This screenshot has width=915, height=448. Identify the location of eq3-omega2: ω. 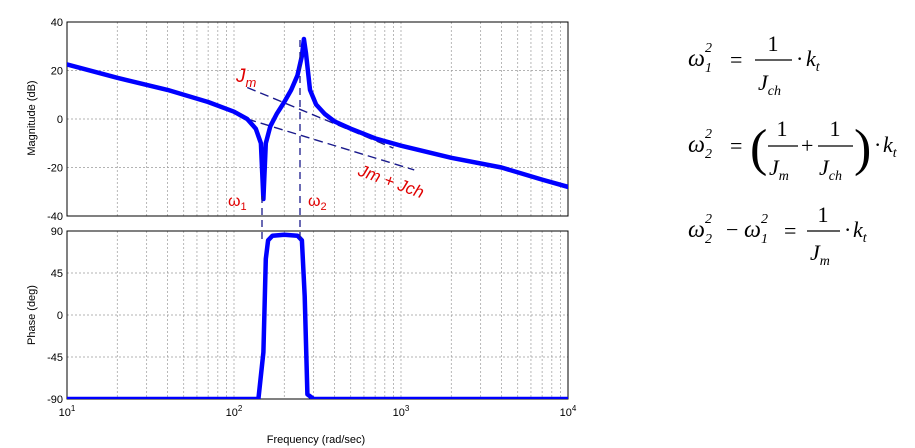
(696, 230).